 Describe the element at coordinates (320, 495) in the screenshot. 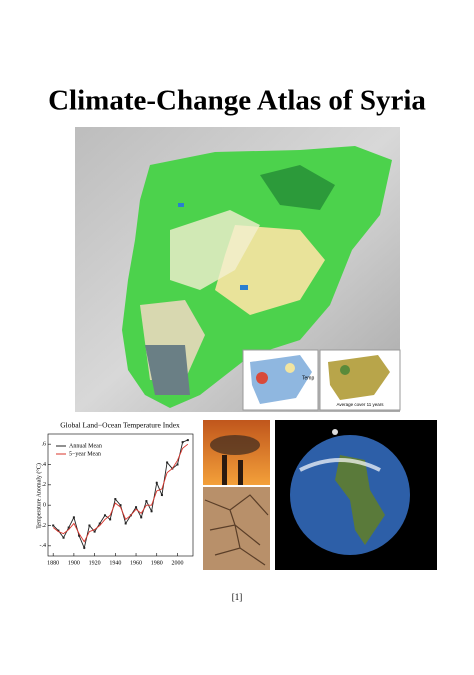

I see `photos` at that location.